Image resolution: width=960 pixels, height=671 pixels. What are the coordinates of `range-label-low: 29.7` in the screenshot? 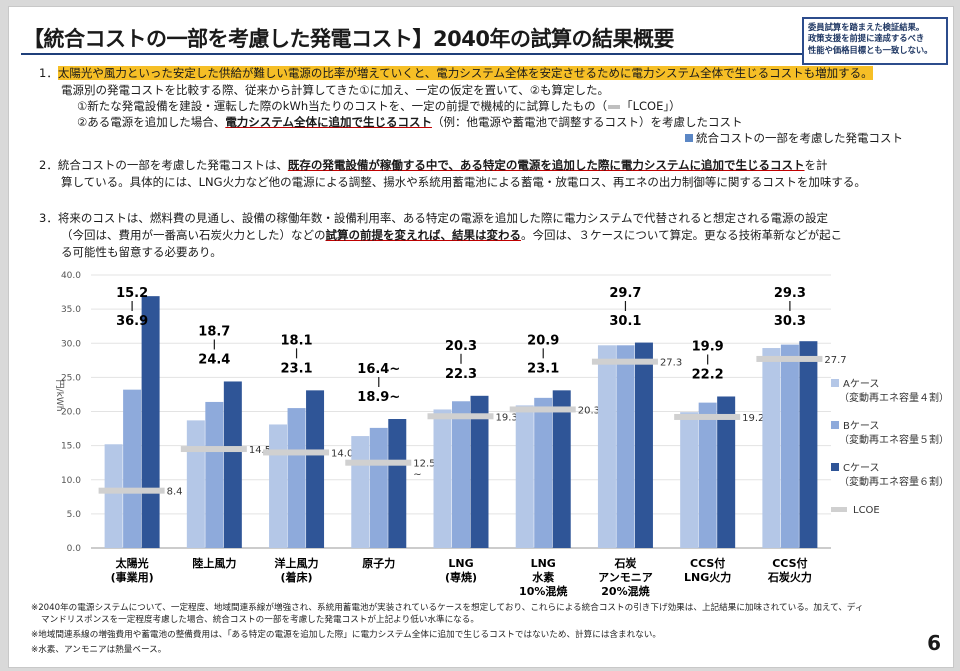 It's located at (625, 293).